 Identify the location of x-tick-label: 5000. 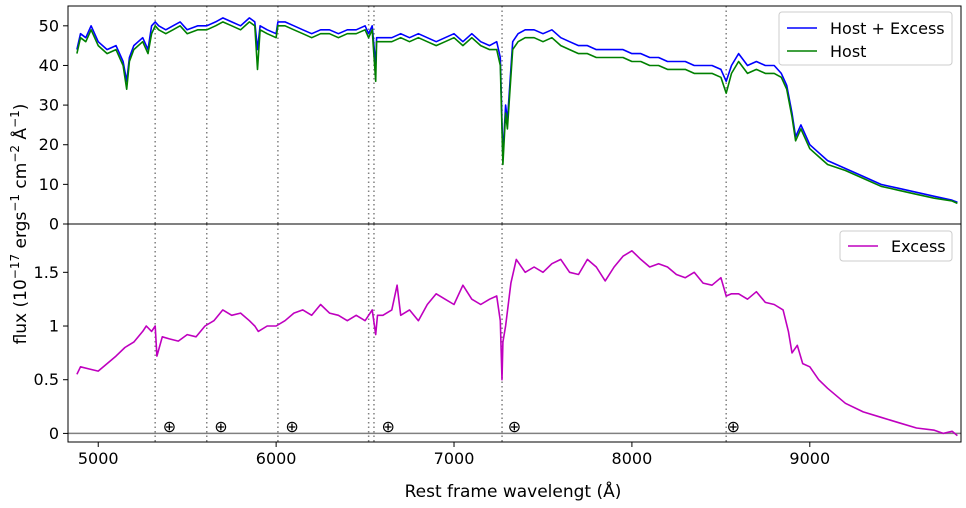
(98, 458).